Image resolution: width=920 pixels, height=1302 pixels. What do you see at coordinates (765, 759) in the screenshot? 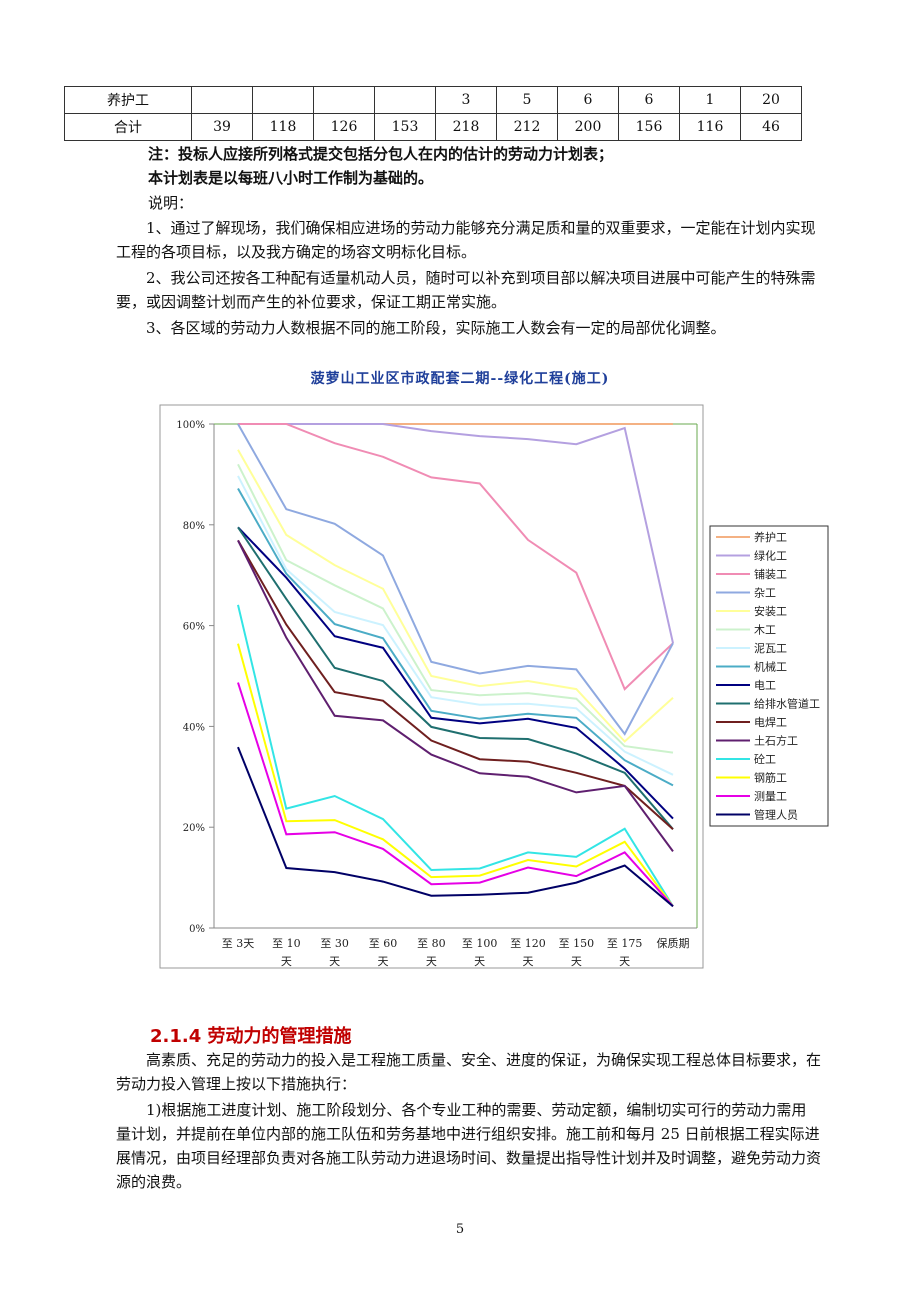
I see `legend-label: 砼工` at bounding box center [765, 759].